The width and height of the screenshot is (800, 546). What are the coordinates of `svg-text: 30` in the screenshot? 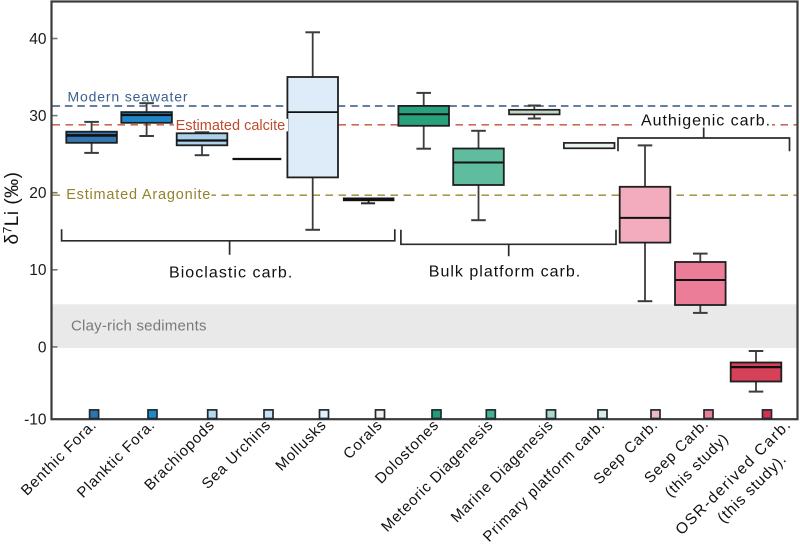 It's located at (38, 116).